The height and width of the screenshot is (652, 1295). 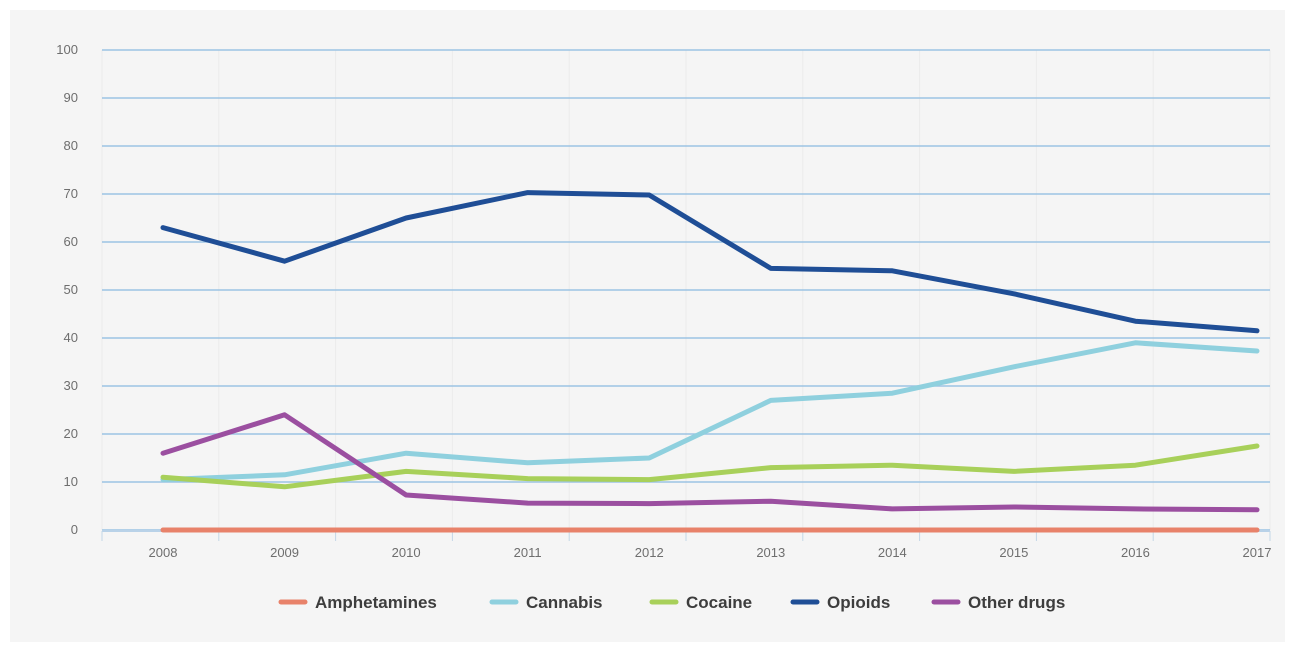 I want to click on series-line-other-drugs, so click(x=710, y=462).